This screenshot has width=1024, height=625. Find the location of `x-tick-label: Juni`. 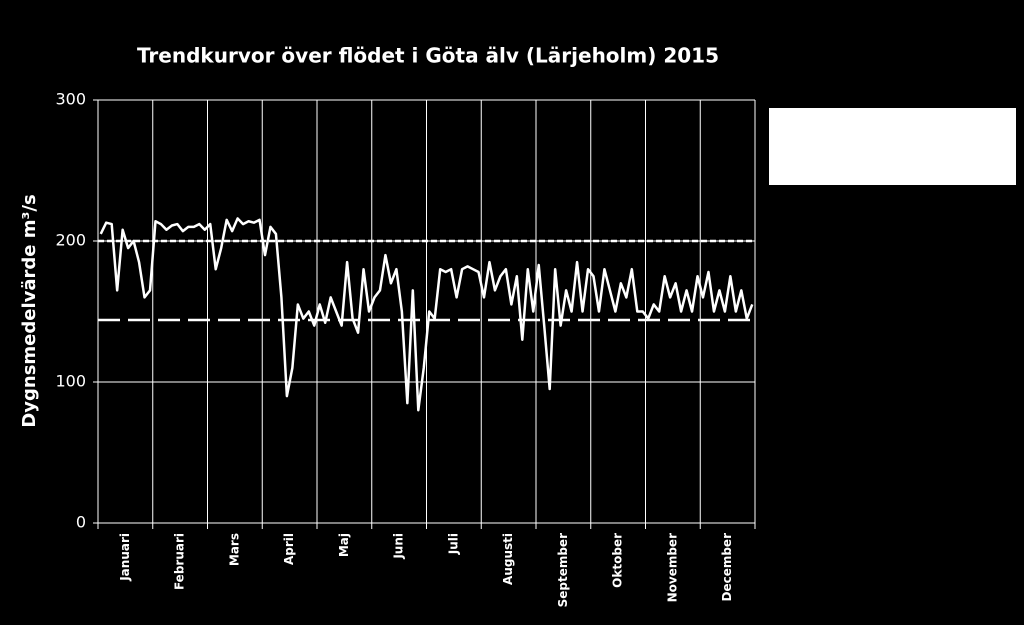

x-tick-label: Juni is located at coordinates (399, 546).